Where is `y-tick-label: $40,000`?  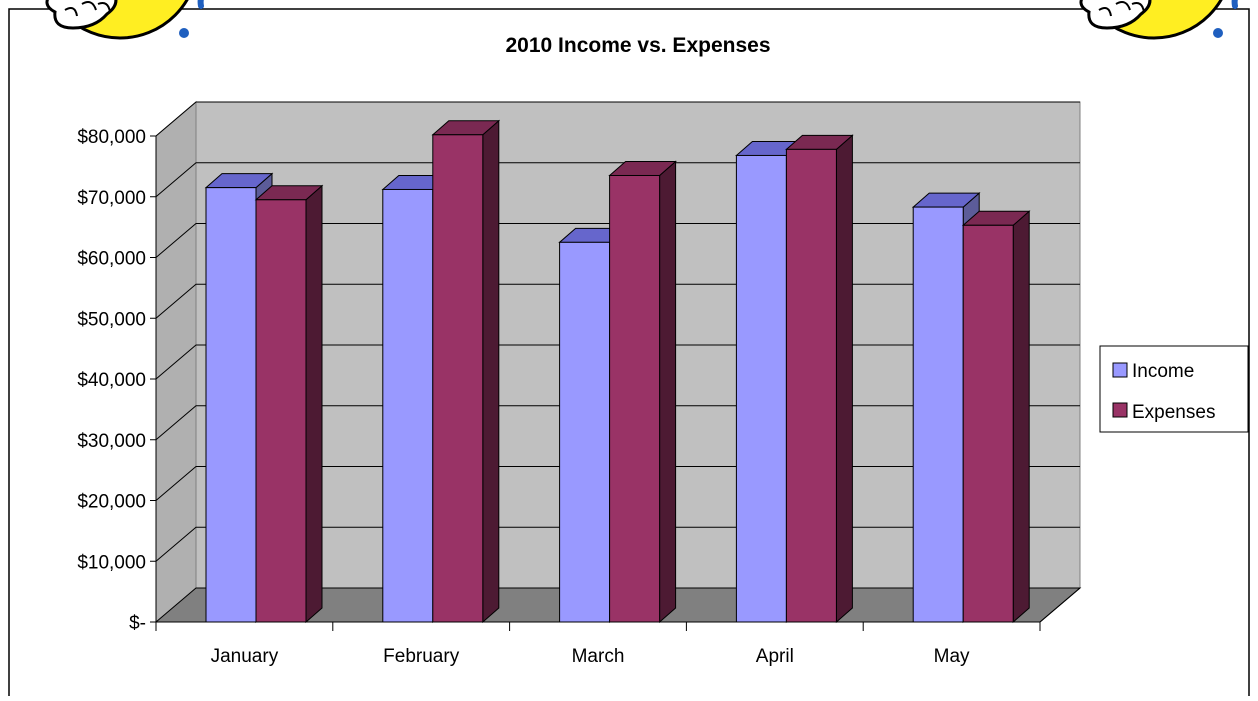
y-tick-label: $40,000 is located at coordinates (111, 380).